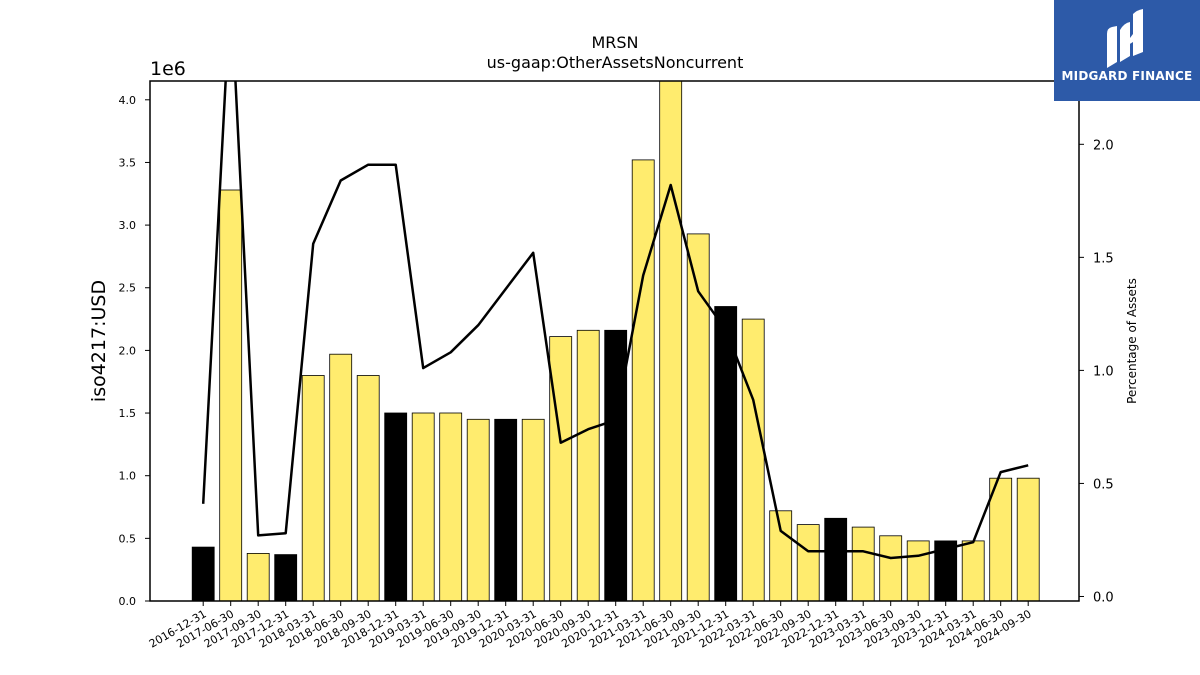 This screenshot has width=1200, height=675. Describe the element at coordinates (614, 42) in the screenshot. I see `chart-title: MRSN` at that location.